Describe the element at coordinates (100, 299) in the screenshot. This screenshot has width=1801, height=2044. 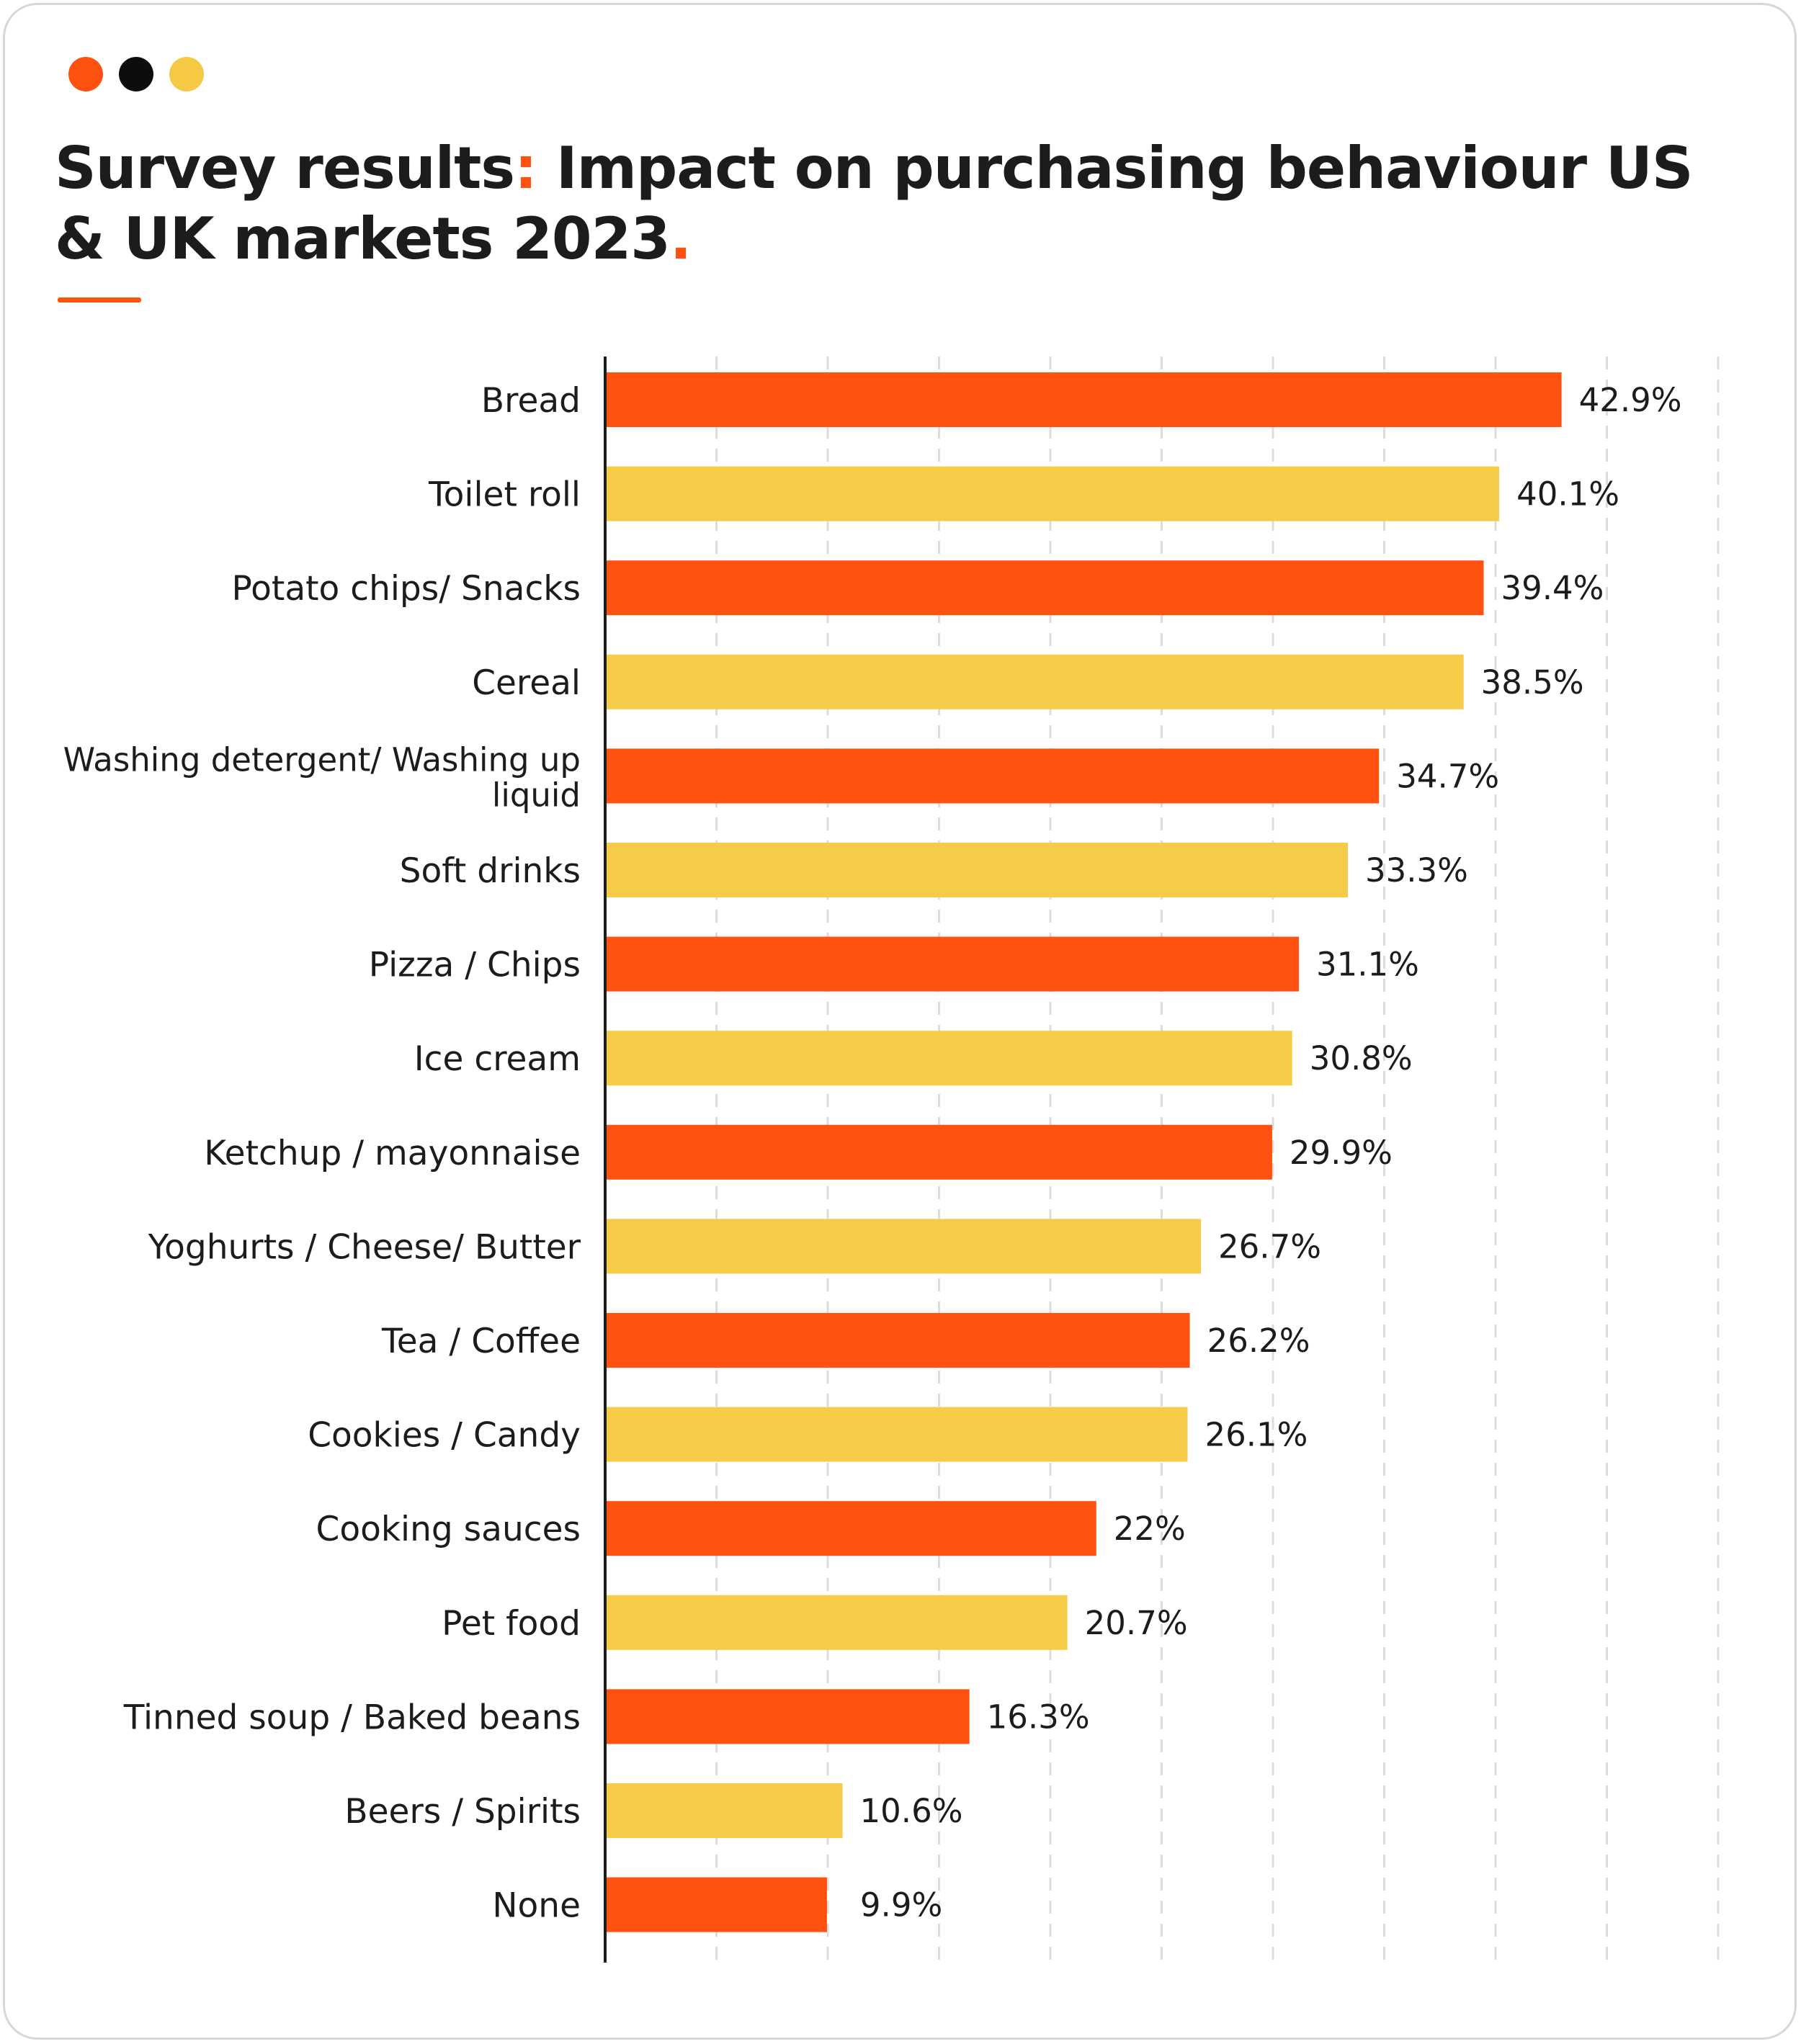
I see `title-underline` at that location.